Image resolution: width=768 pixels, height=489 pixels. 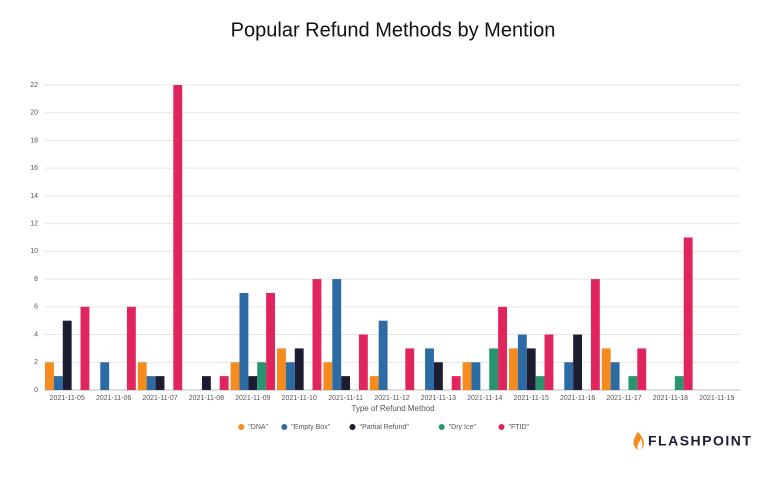 I want to click on legend-label: "Empty Box", so click(x=310, y=427).